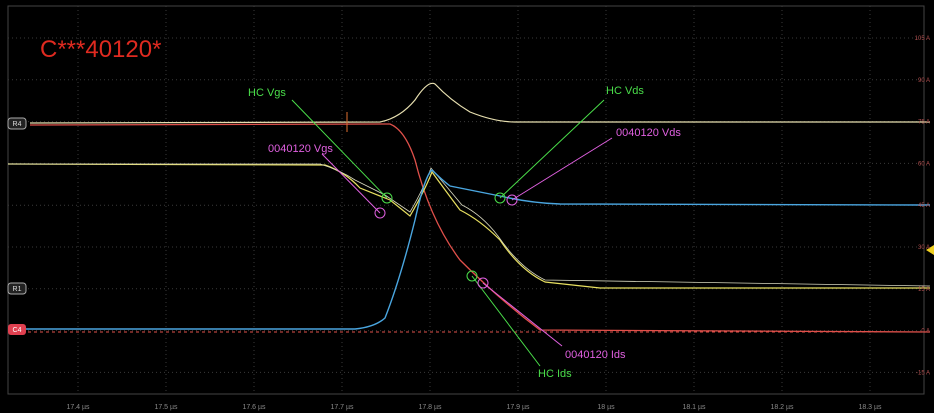 This screenshot has height=413, width=934. I want to click on right-axis-label: 105 A, so click(922, 39).